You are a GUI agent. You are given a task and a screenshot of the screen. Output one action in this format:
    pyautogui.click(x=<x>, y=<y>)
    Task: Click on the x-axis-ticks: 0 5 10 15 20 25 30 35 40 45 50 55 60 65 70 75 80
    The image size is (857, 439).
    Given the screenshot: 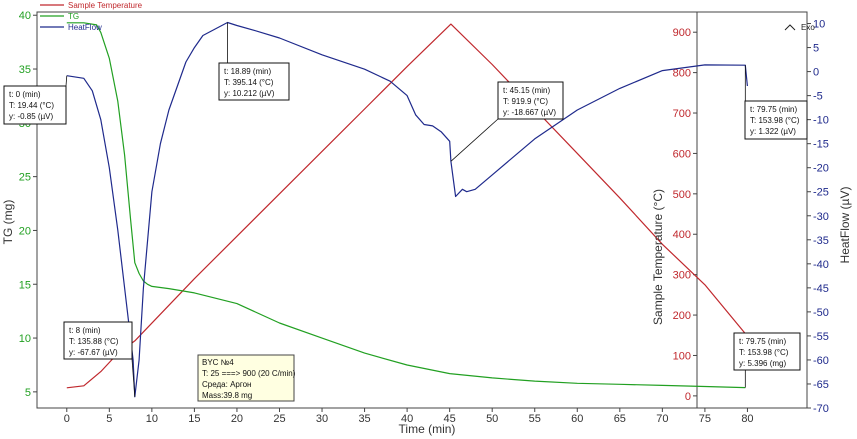 What is the action you would take?
    pyautogui.click(x=409, y=416)
    